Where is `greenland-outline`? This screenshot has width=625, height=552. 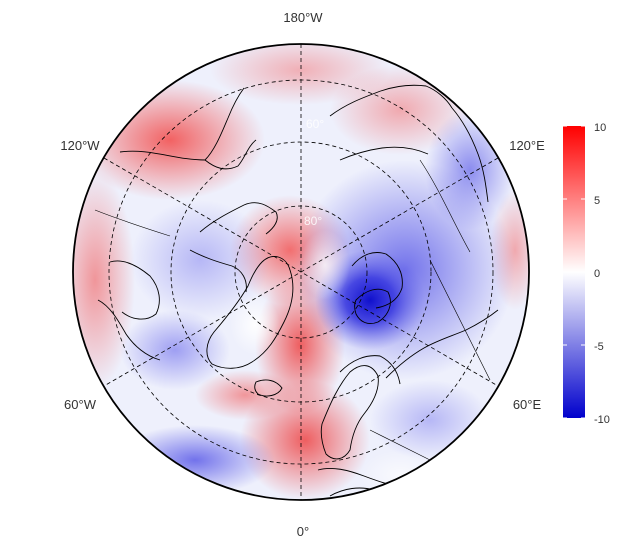 greenland-outline is located at coordinates (250, 312).